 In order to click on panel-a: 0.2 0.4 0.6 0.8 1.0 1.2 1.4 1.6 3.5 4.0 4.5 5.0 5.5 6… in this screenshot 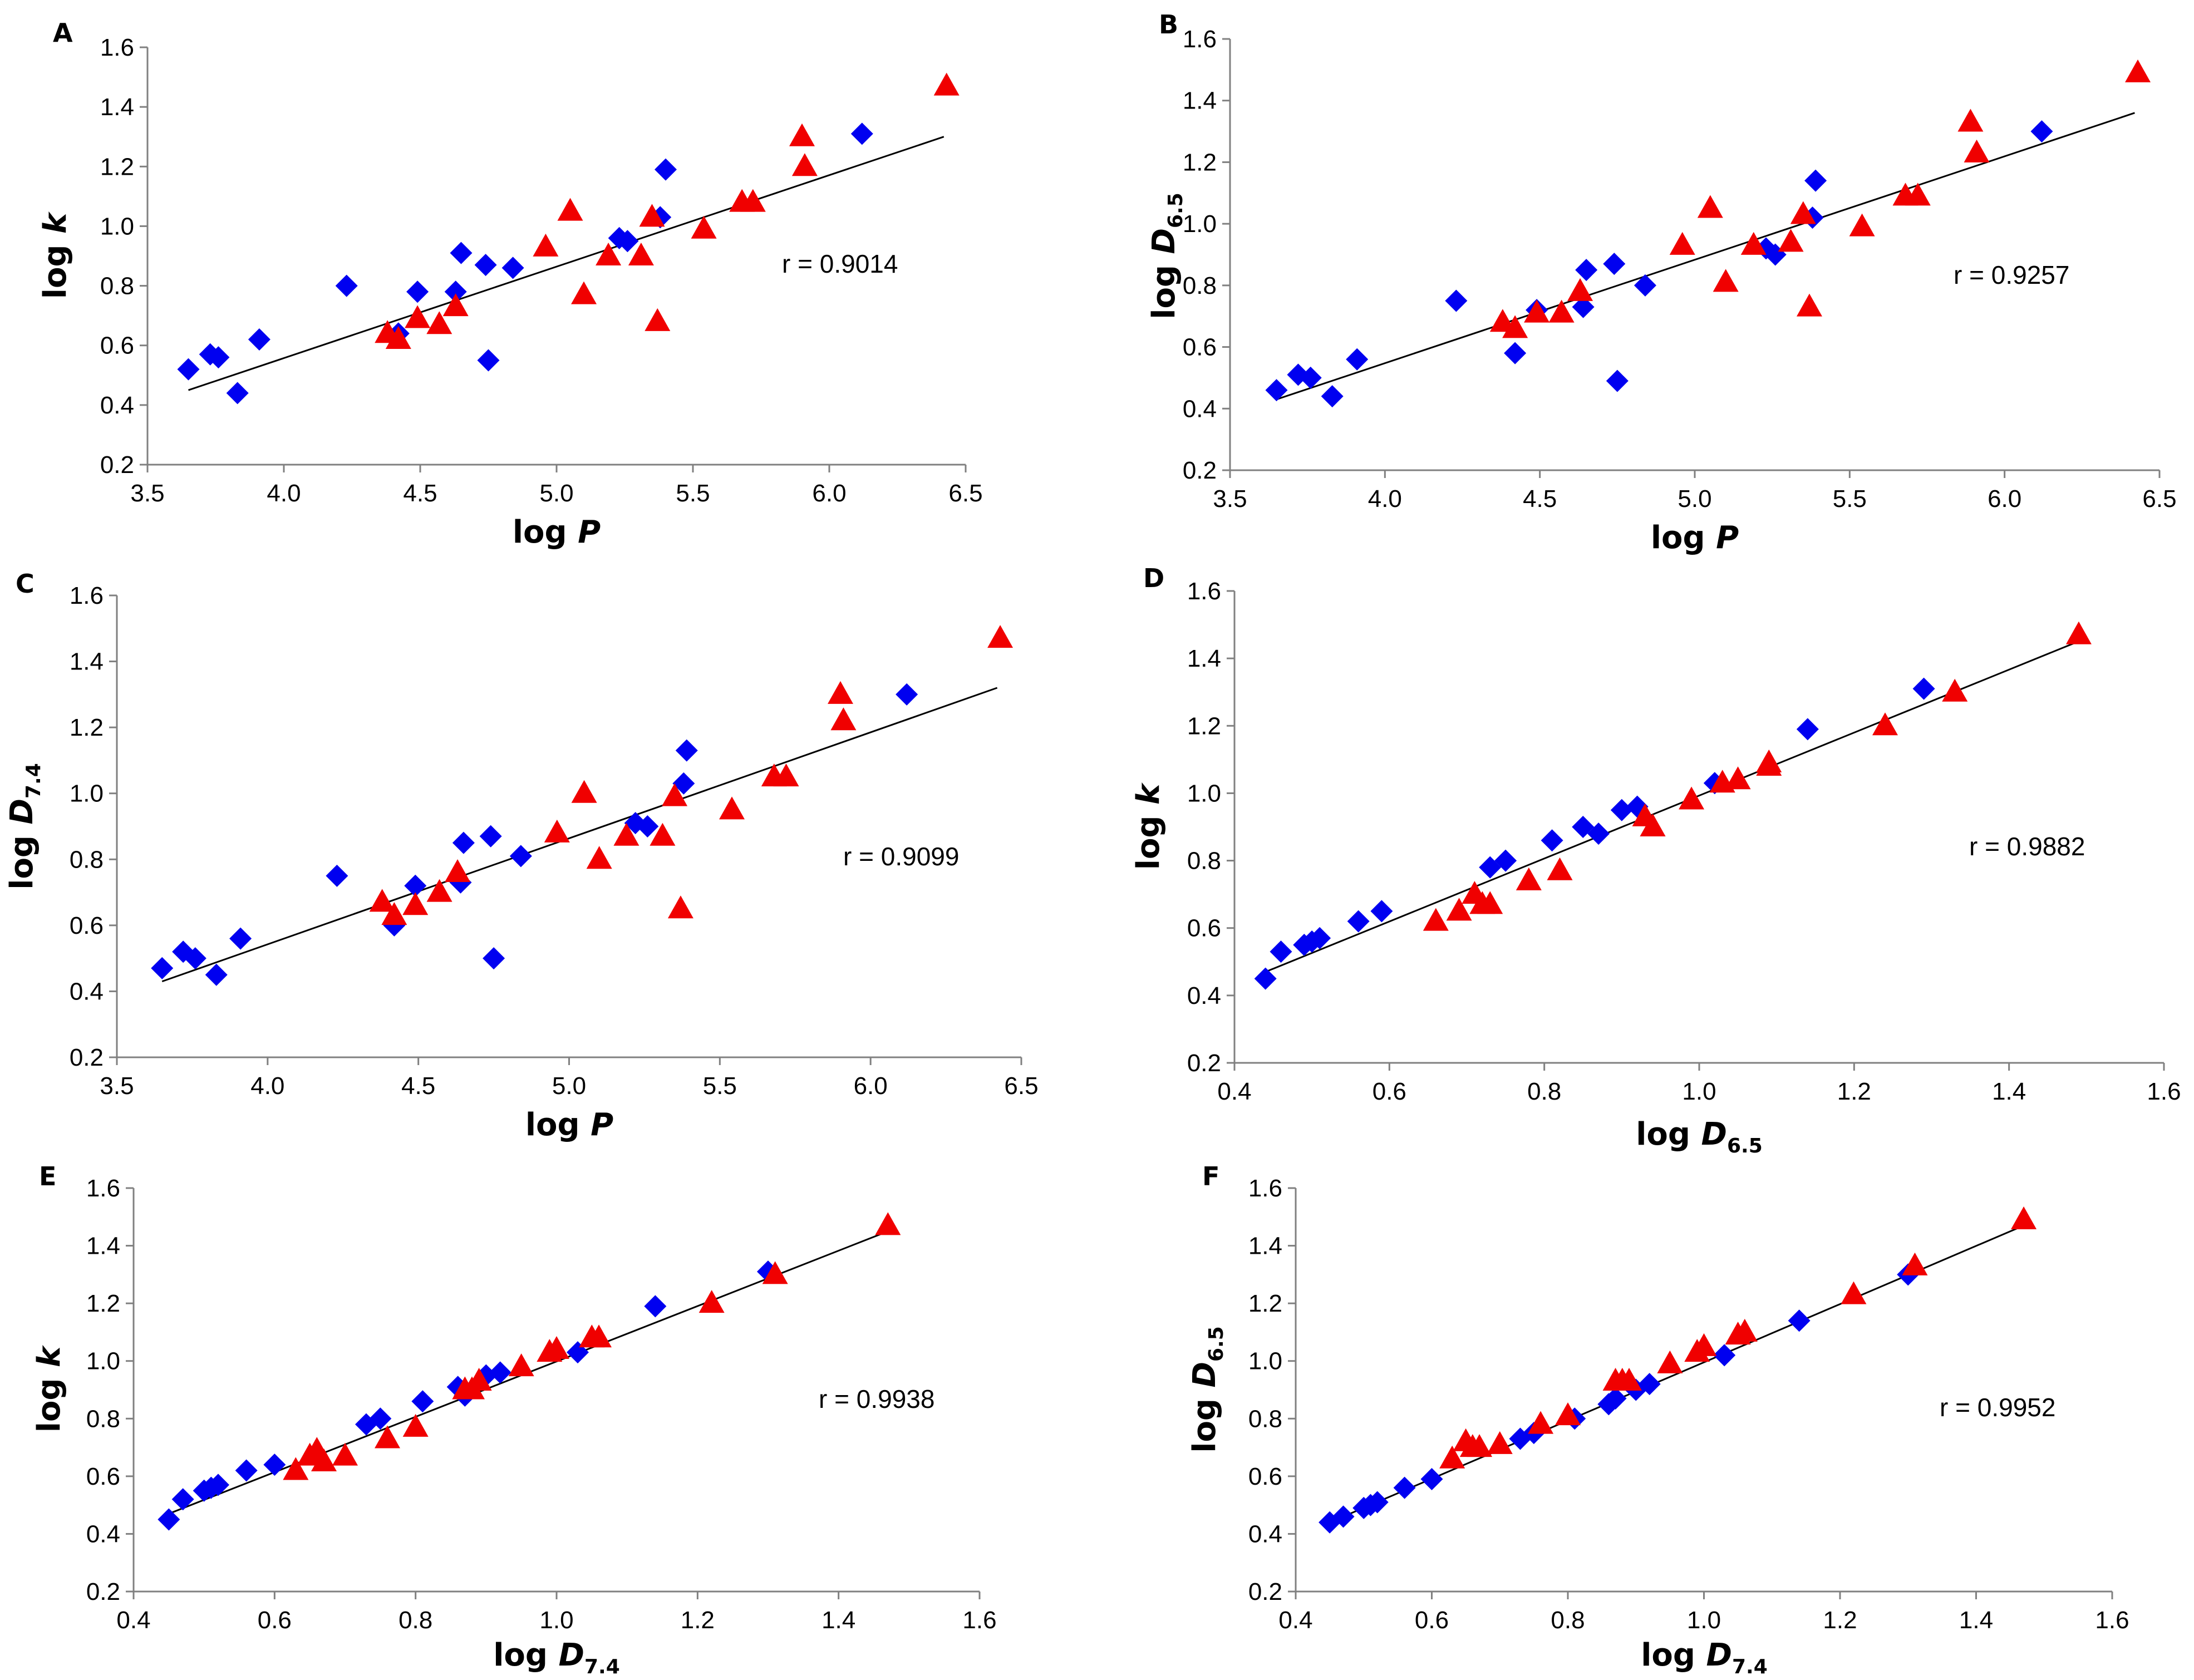, I will do `click(510, 284)`.